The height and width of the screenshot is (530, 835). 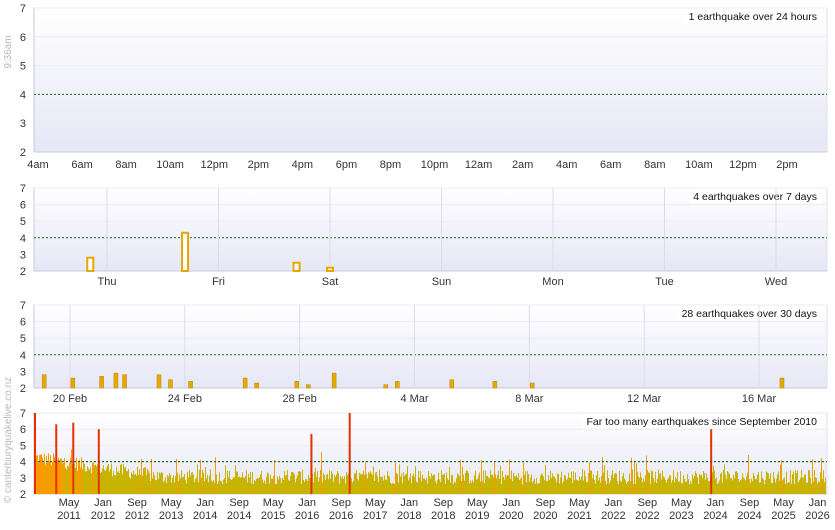 What do you see at coordinates (137, 516) in the screenshot?
I see `x-tick-year-label: 2012` at bounding box center [137, 516].